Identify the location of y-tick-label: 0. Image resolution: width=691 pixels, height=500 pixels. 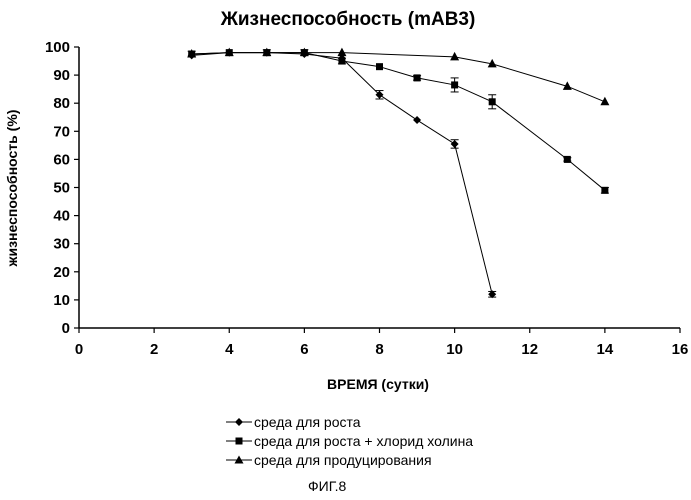
(66, 328).